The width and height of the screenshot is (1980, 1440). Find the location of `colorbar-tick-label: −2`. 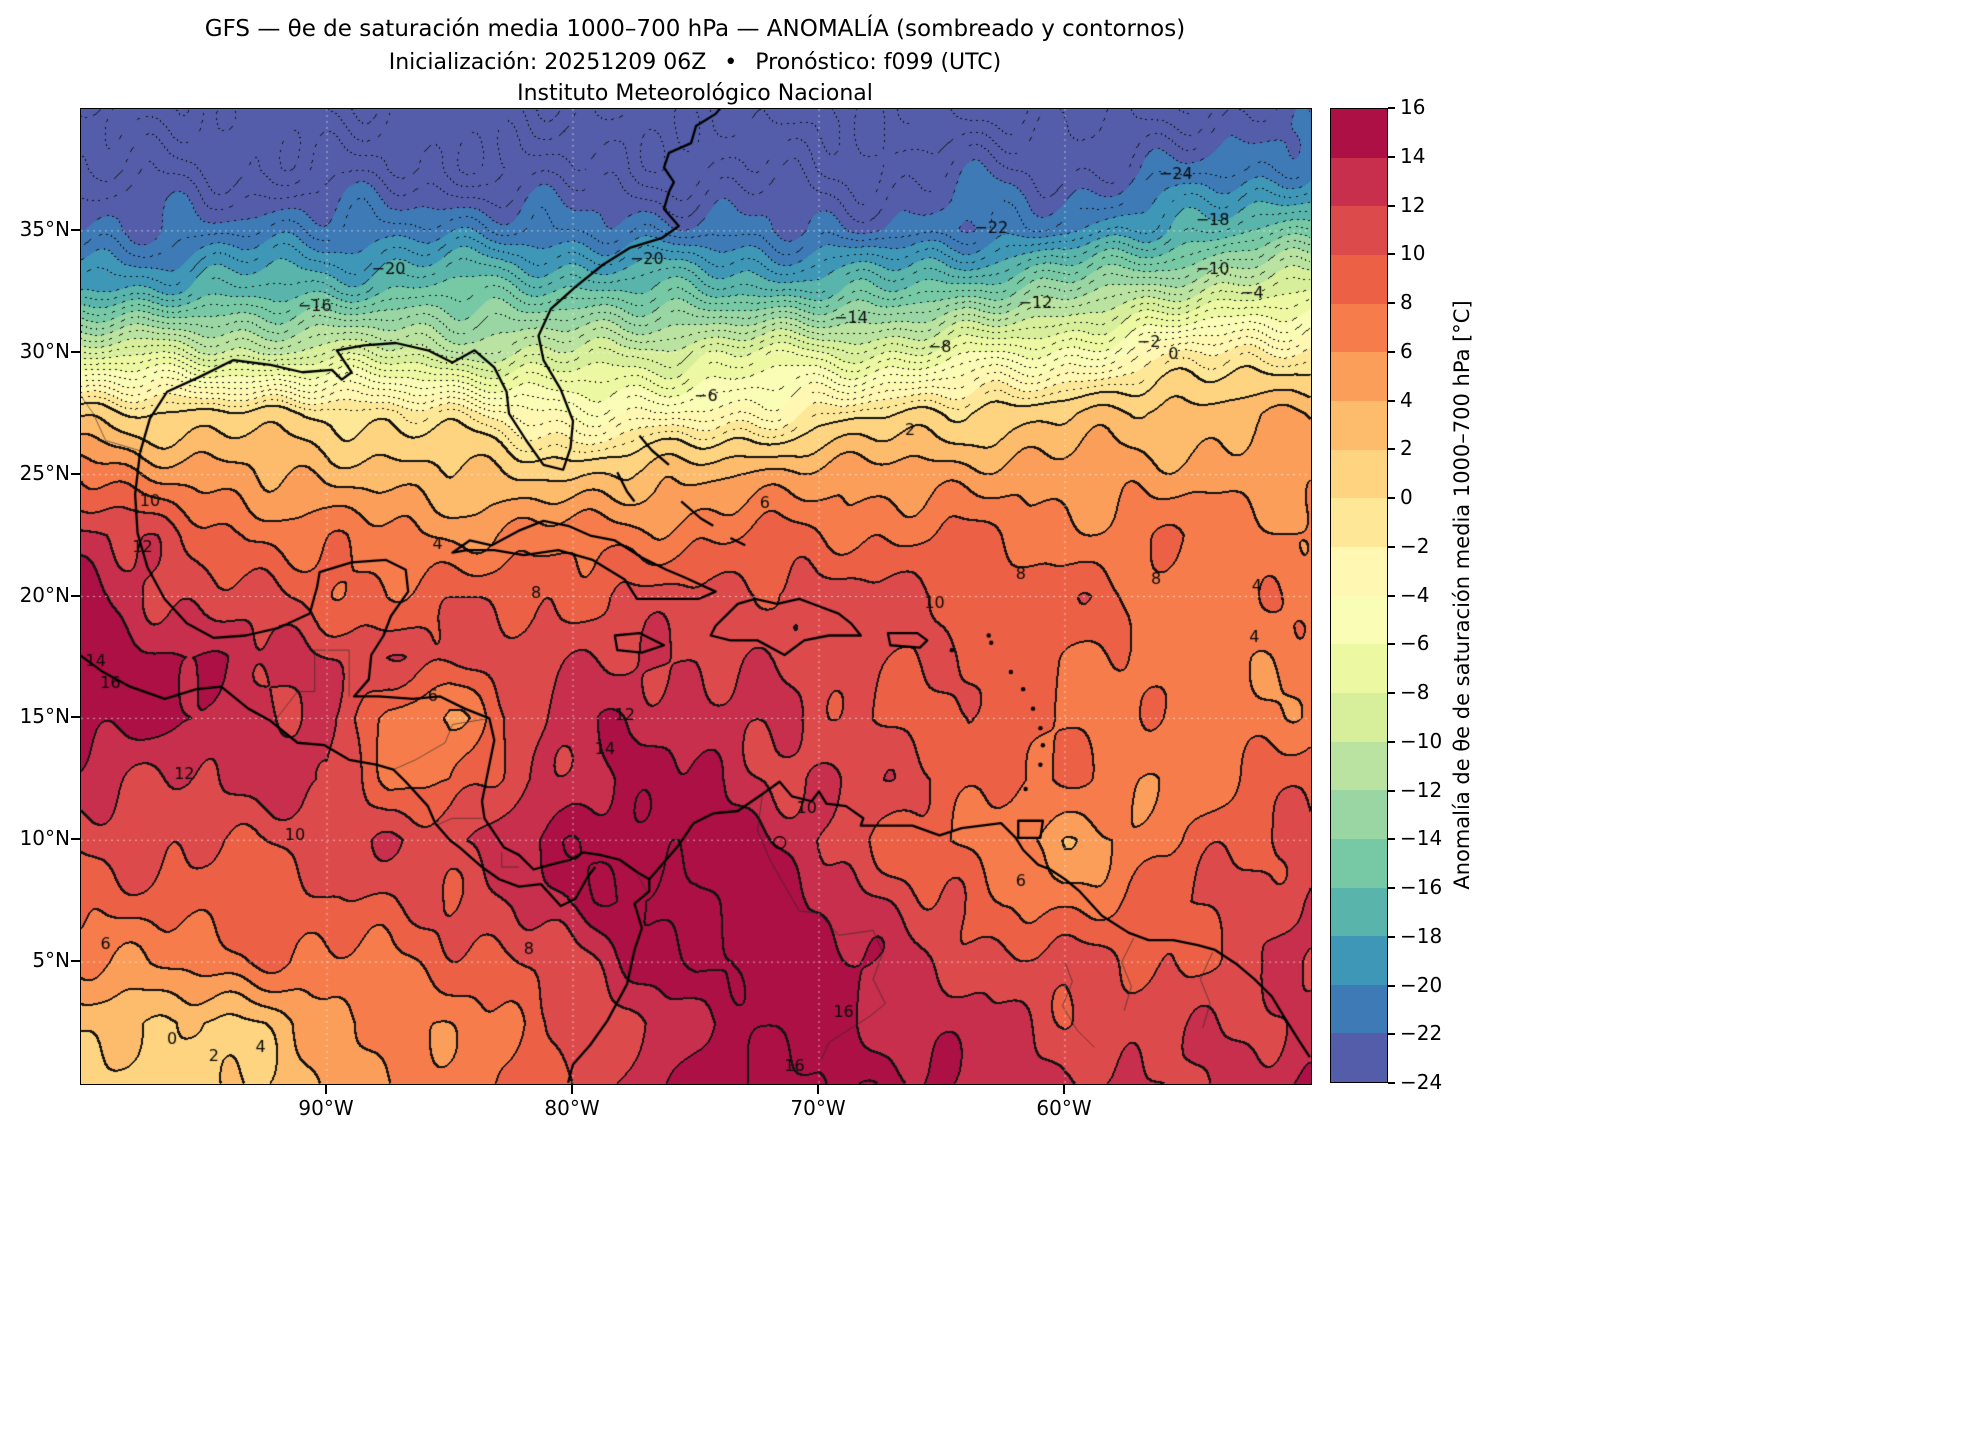

colorbar-tick-label: −2 is located at coordinates (1415, 545).